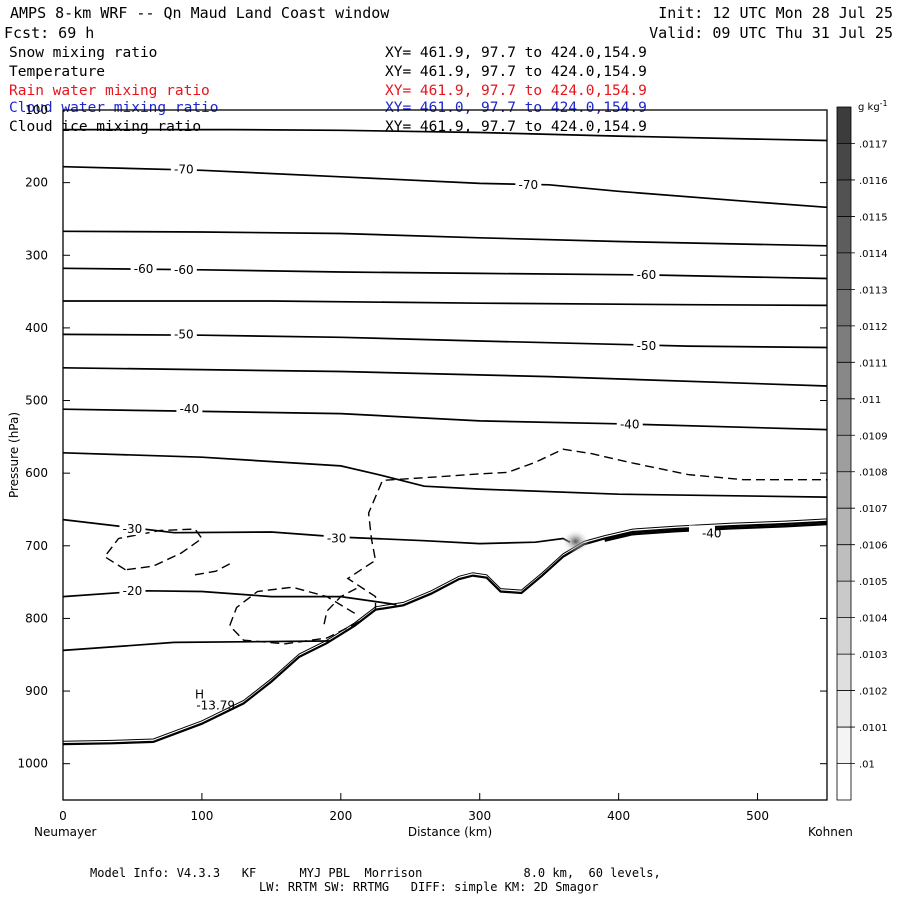 The height and width of the screenshot is (900, 900). What do you see at coordinates (873, 106) in the screenshot?
I see `colorbar-unit: g kg-1` at bounding box center [873, 106].